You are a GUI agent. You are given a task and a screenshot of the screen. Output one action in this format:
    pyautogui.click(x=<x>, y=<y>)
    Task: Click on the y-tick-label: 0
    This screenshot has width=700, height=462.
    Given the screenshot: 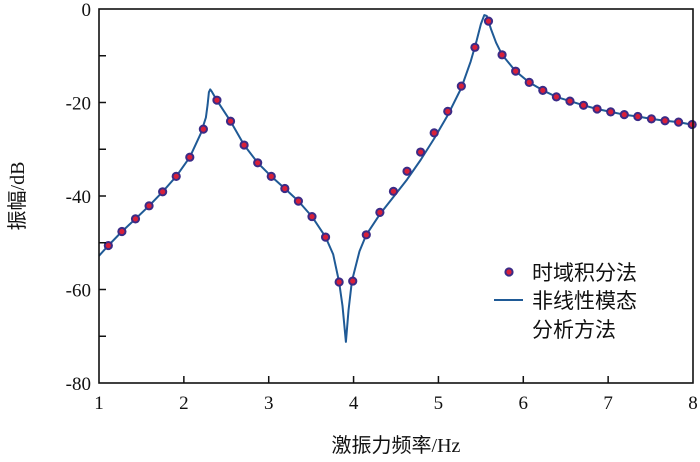 What is the action you would take?
    pyautogui.click(x=87, y=10)
    